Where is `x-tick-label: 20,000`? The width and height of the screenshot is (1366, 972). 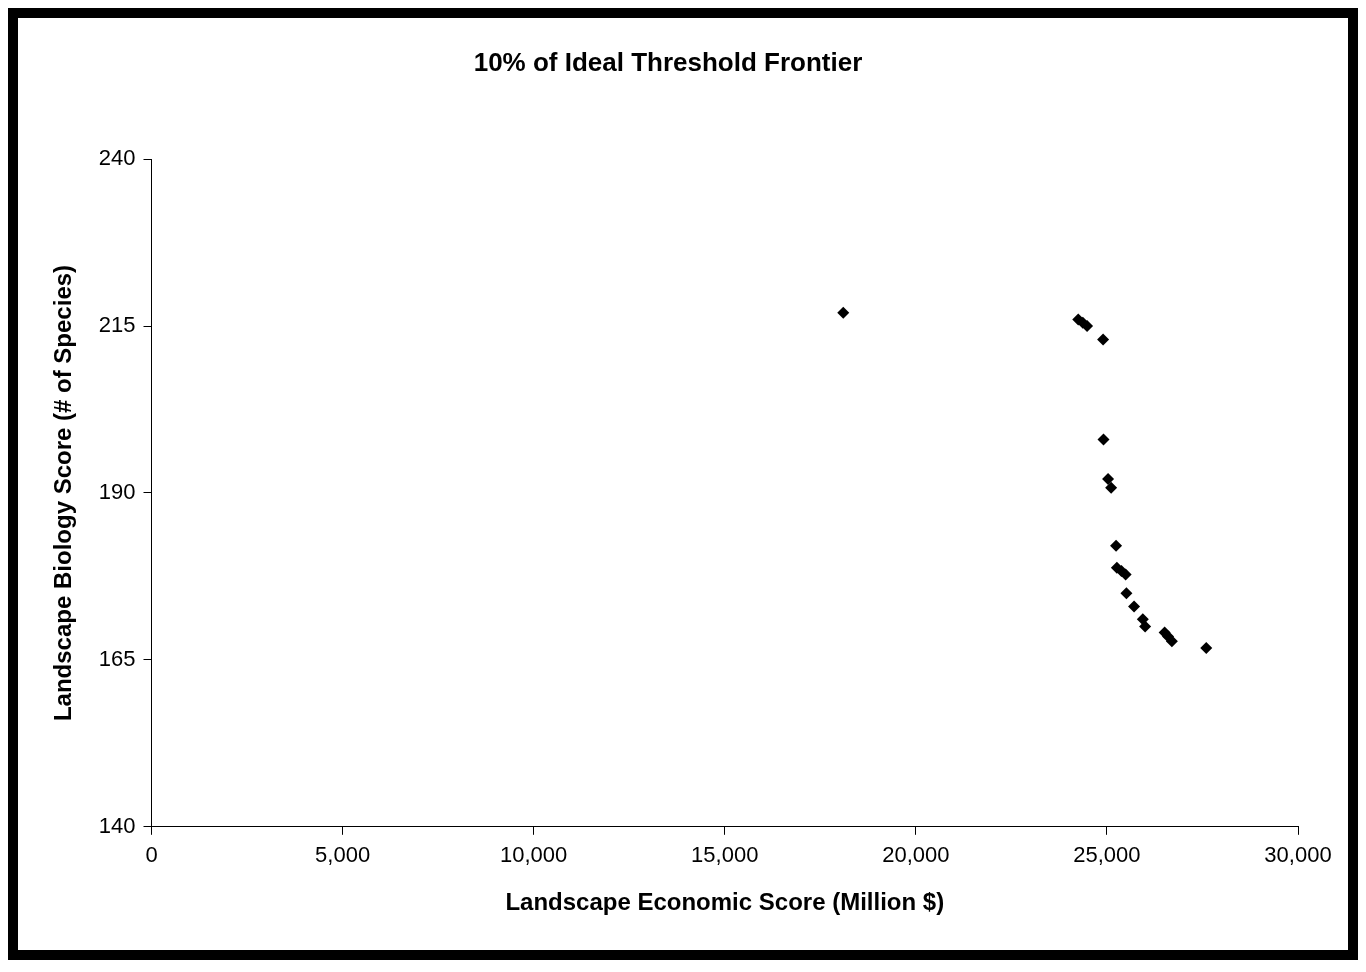
x-tick-label: 20,000 is located at coordinates (916, 855).